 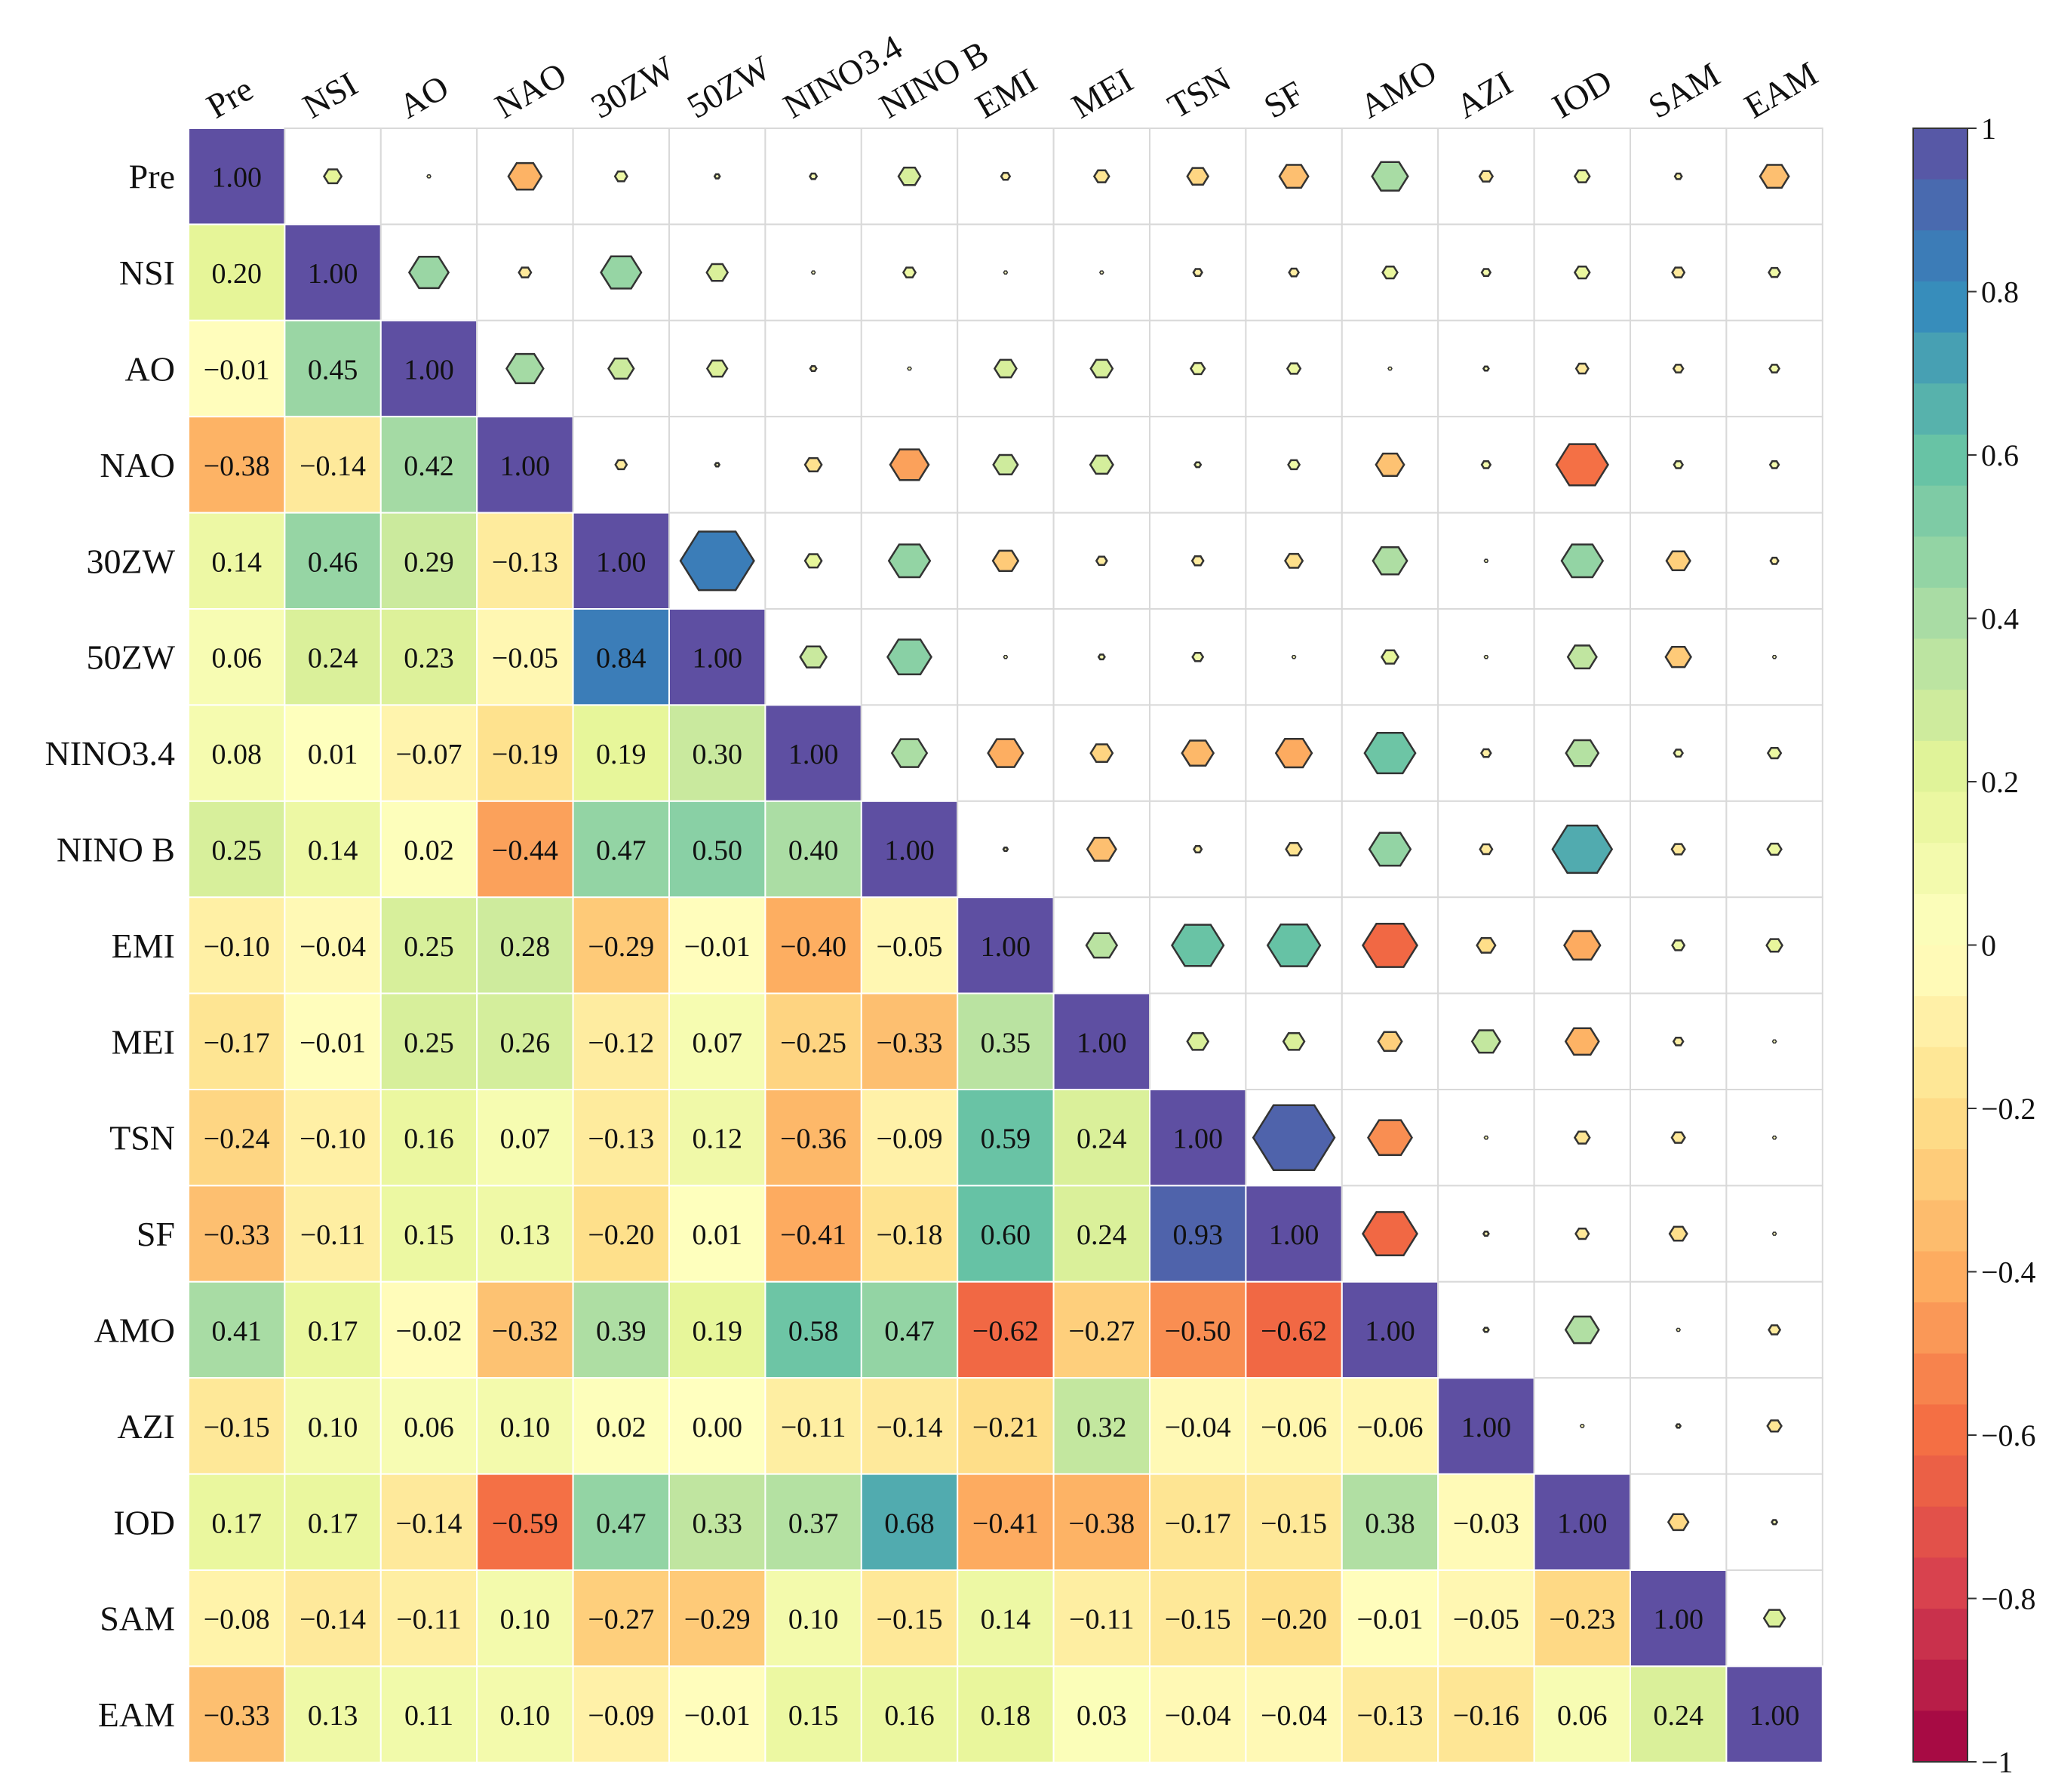 What do you see at coordinates (429, 947) in the screenshot?
I see `cell-value: 0.25` at bounding box center [429, 947].